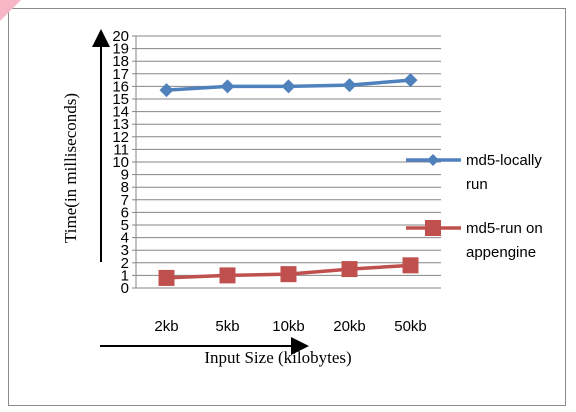 This screenshot has width=576, height=412. I want to click on legend-label: md5-run on appengine, so click(504, 240).